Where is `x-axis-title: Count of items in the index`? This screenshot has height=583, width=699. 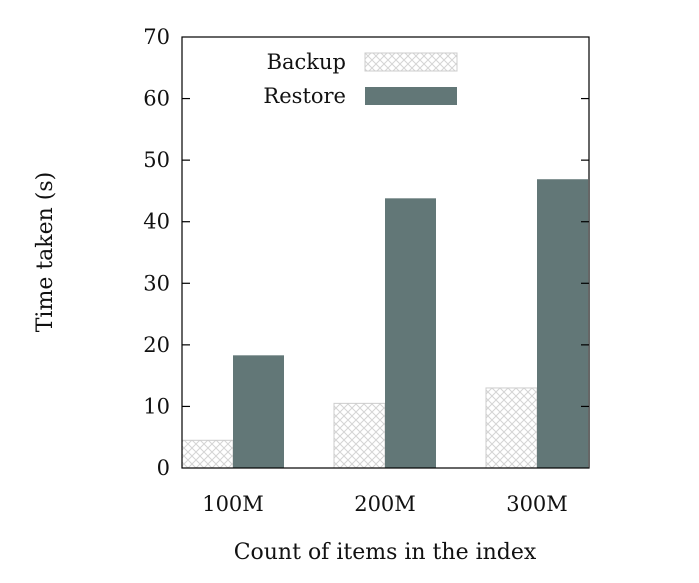
x-axis-title: Count of items in the index is located at coordinates (385, 552).